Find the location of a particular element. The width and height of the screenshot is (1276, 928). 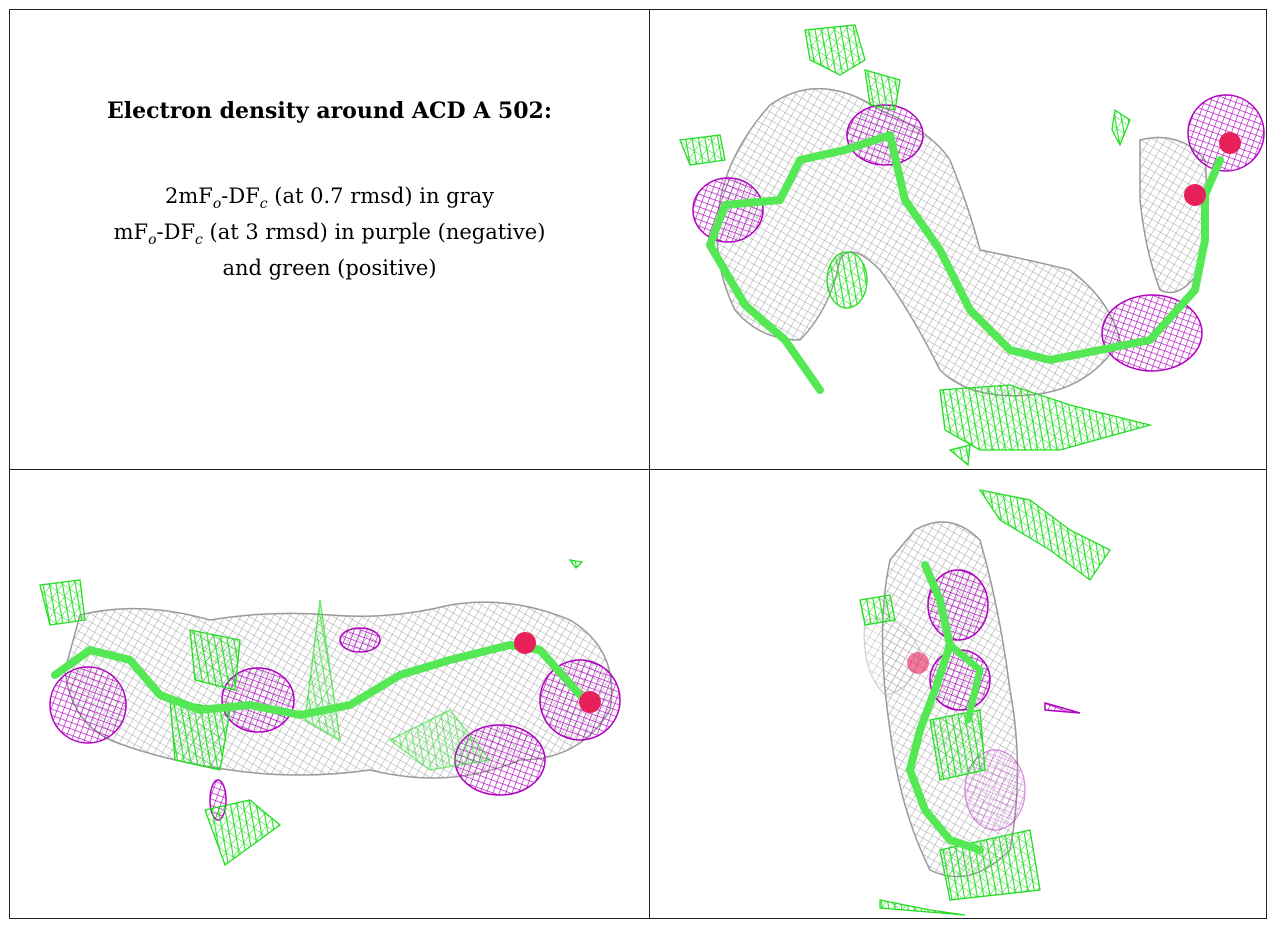

density-render-bottom-right is located at coordinates (985, 702).